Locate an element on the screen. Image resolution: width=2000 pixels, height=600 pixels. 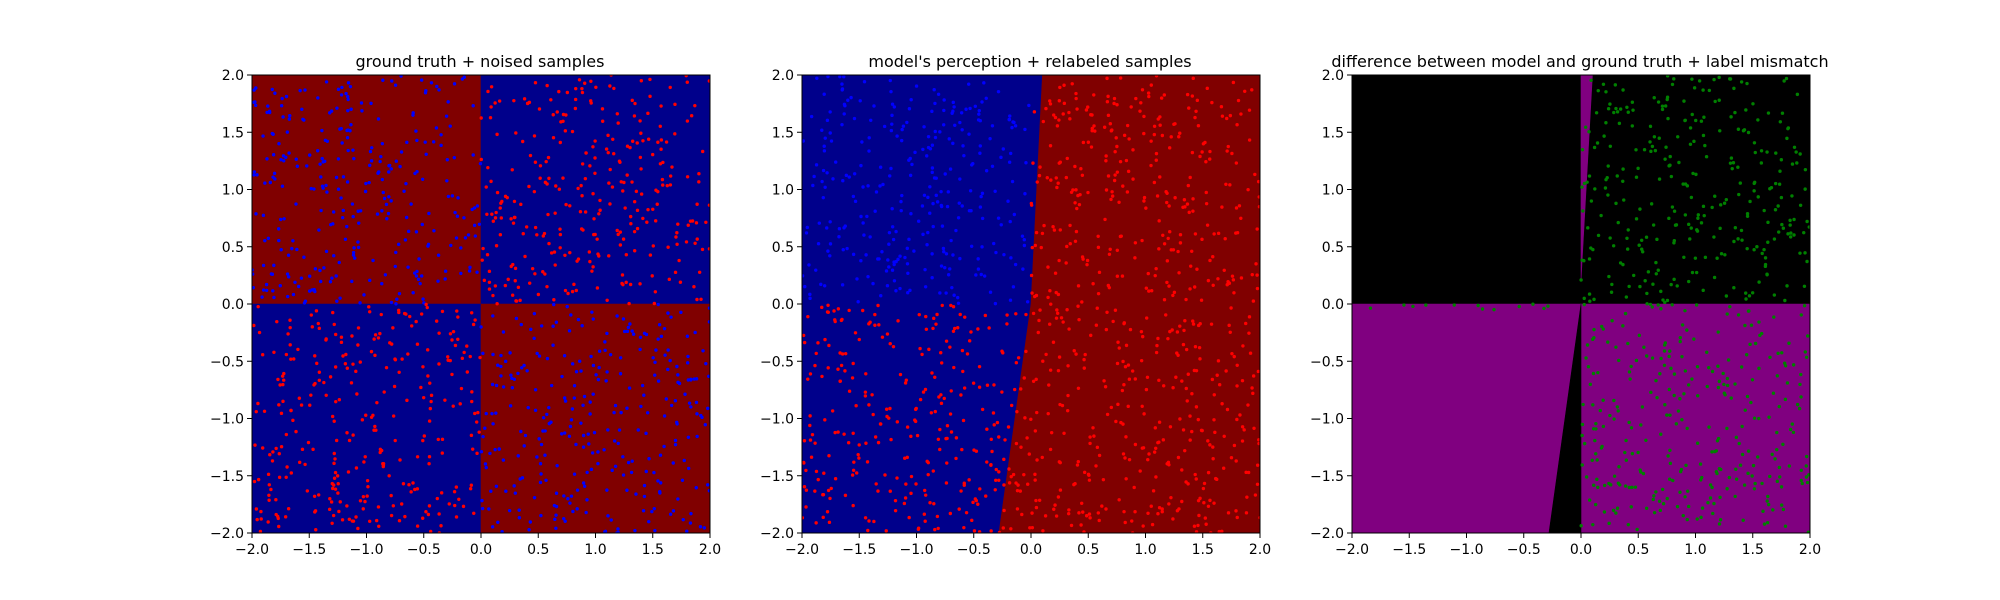
panel-title: model's perception + relabeled samples is located at coordinates (1029, 61).